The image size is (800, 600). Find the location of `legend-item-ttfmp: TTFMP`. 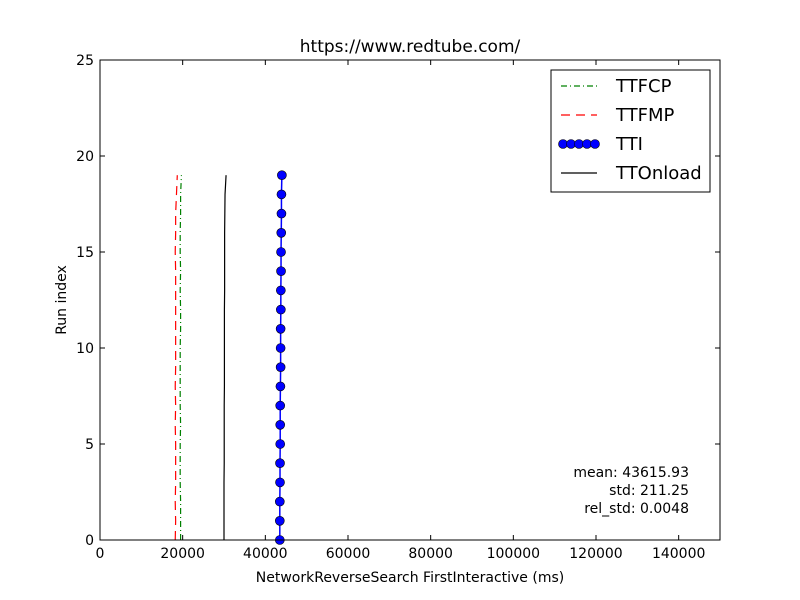

legend-item-ttfmp: TTFMP is located at coordinates (618, 115).